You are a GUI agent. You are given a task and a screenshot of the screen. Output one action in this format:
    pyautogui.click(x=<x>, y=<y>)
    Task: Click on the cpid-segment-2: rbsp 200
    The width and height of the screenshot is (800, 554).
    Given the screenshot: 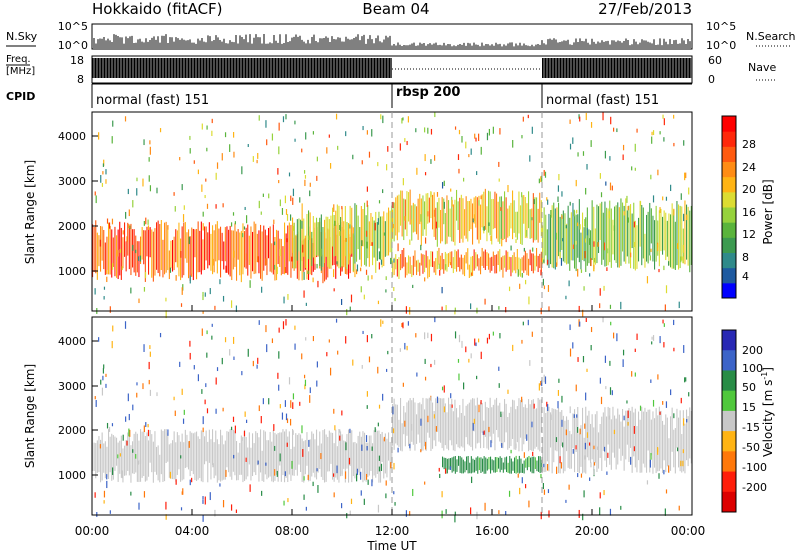 What is the action you would take?
    pyautogui.click(x=428, y=92)
    